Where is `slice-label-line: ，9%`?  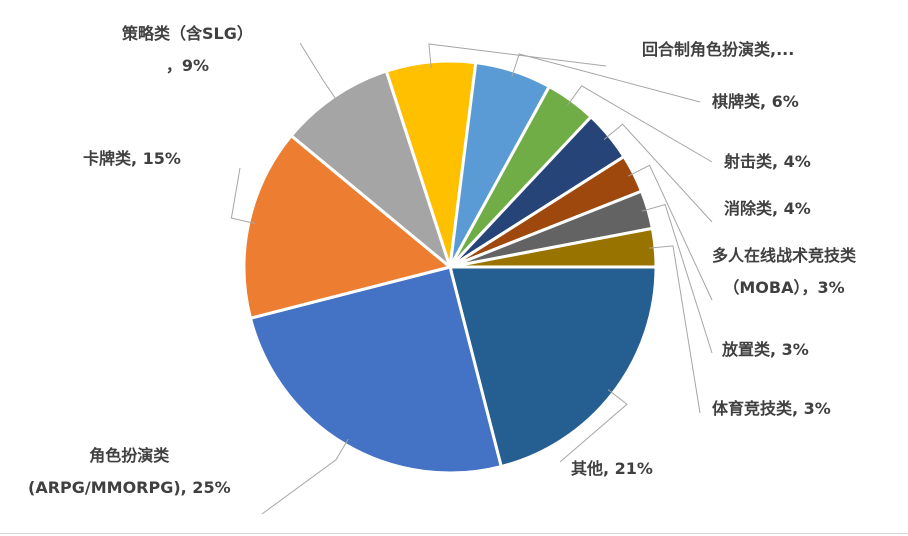 slice-label-line: ，9% is located at coordinates (187, 65).